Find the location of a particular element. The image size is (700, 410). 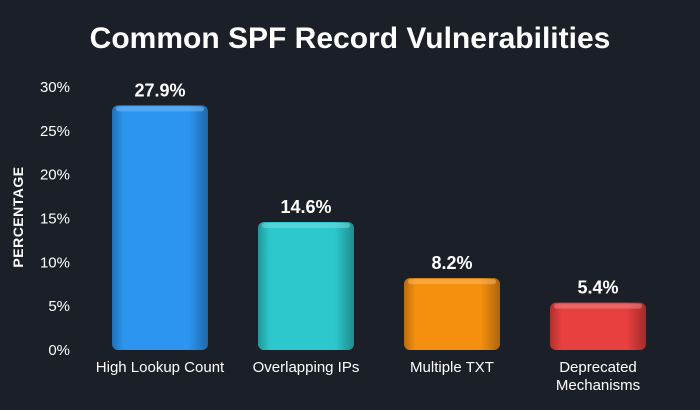

chart-title: Common SPF Record Vulnerabilities is located at coordinates (350, 38).